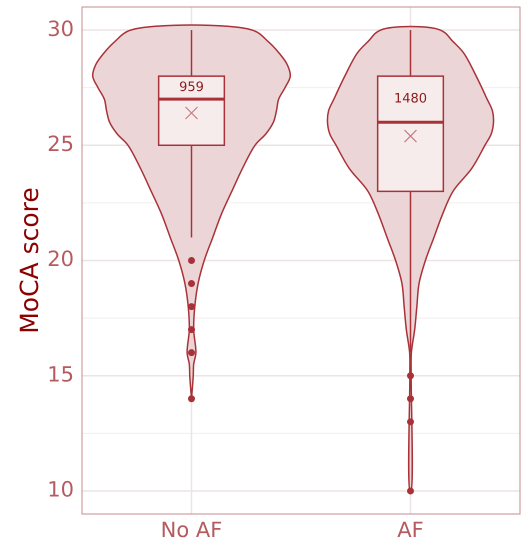 This screenshot has width=521, height=540. I want to click on y-tick-label: 30, so click(60, 28).